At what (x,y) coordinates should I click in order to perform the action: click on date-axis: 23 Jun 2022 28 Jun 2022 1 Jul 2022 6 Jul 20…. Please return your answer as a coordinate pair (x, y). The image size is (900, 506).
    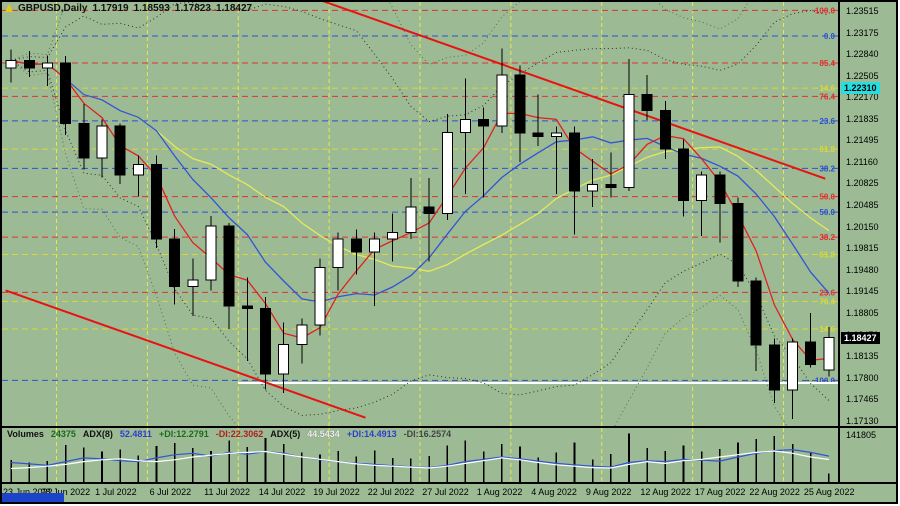
    Looking at the image, I should click on (449, 493).